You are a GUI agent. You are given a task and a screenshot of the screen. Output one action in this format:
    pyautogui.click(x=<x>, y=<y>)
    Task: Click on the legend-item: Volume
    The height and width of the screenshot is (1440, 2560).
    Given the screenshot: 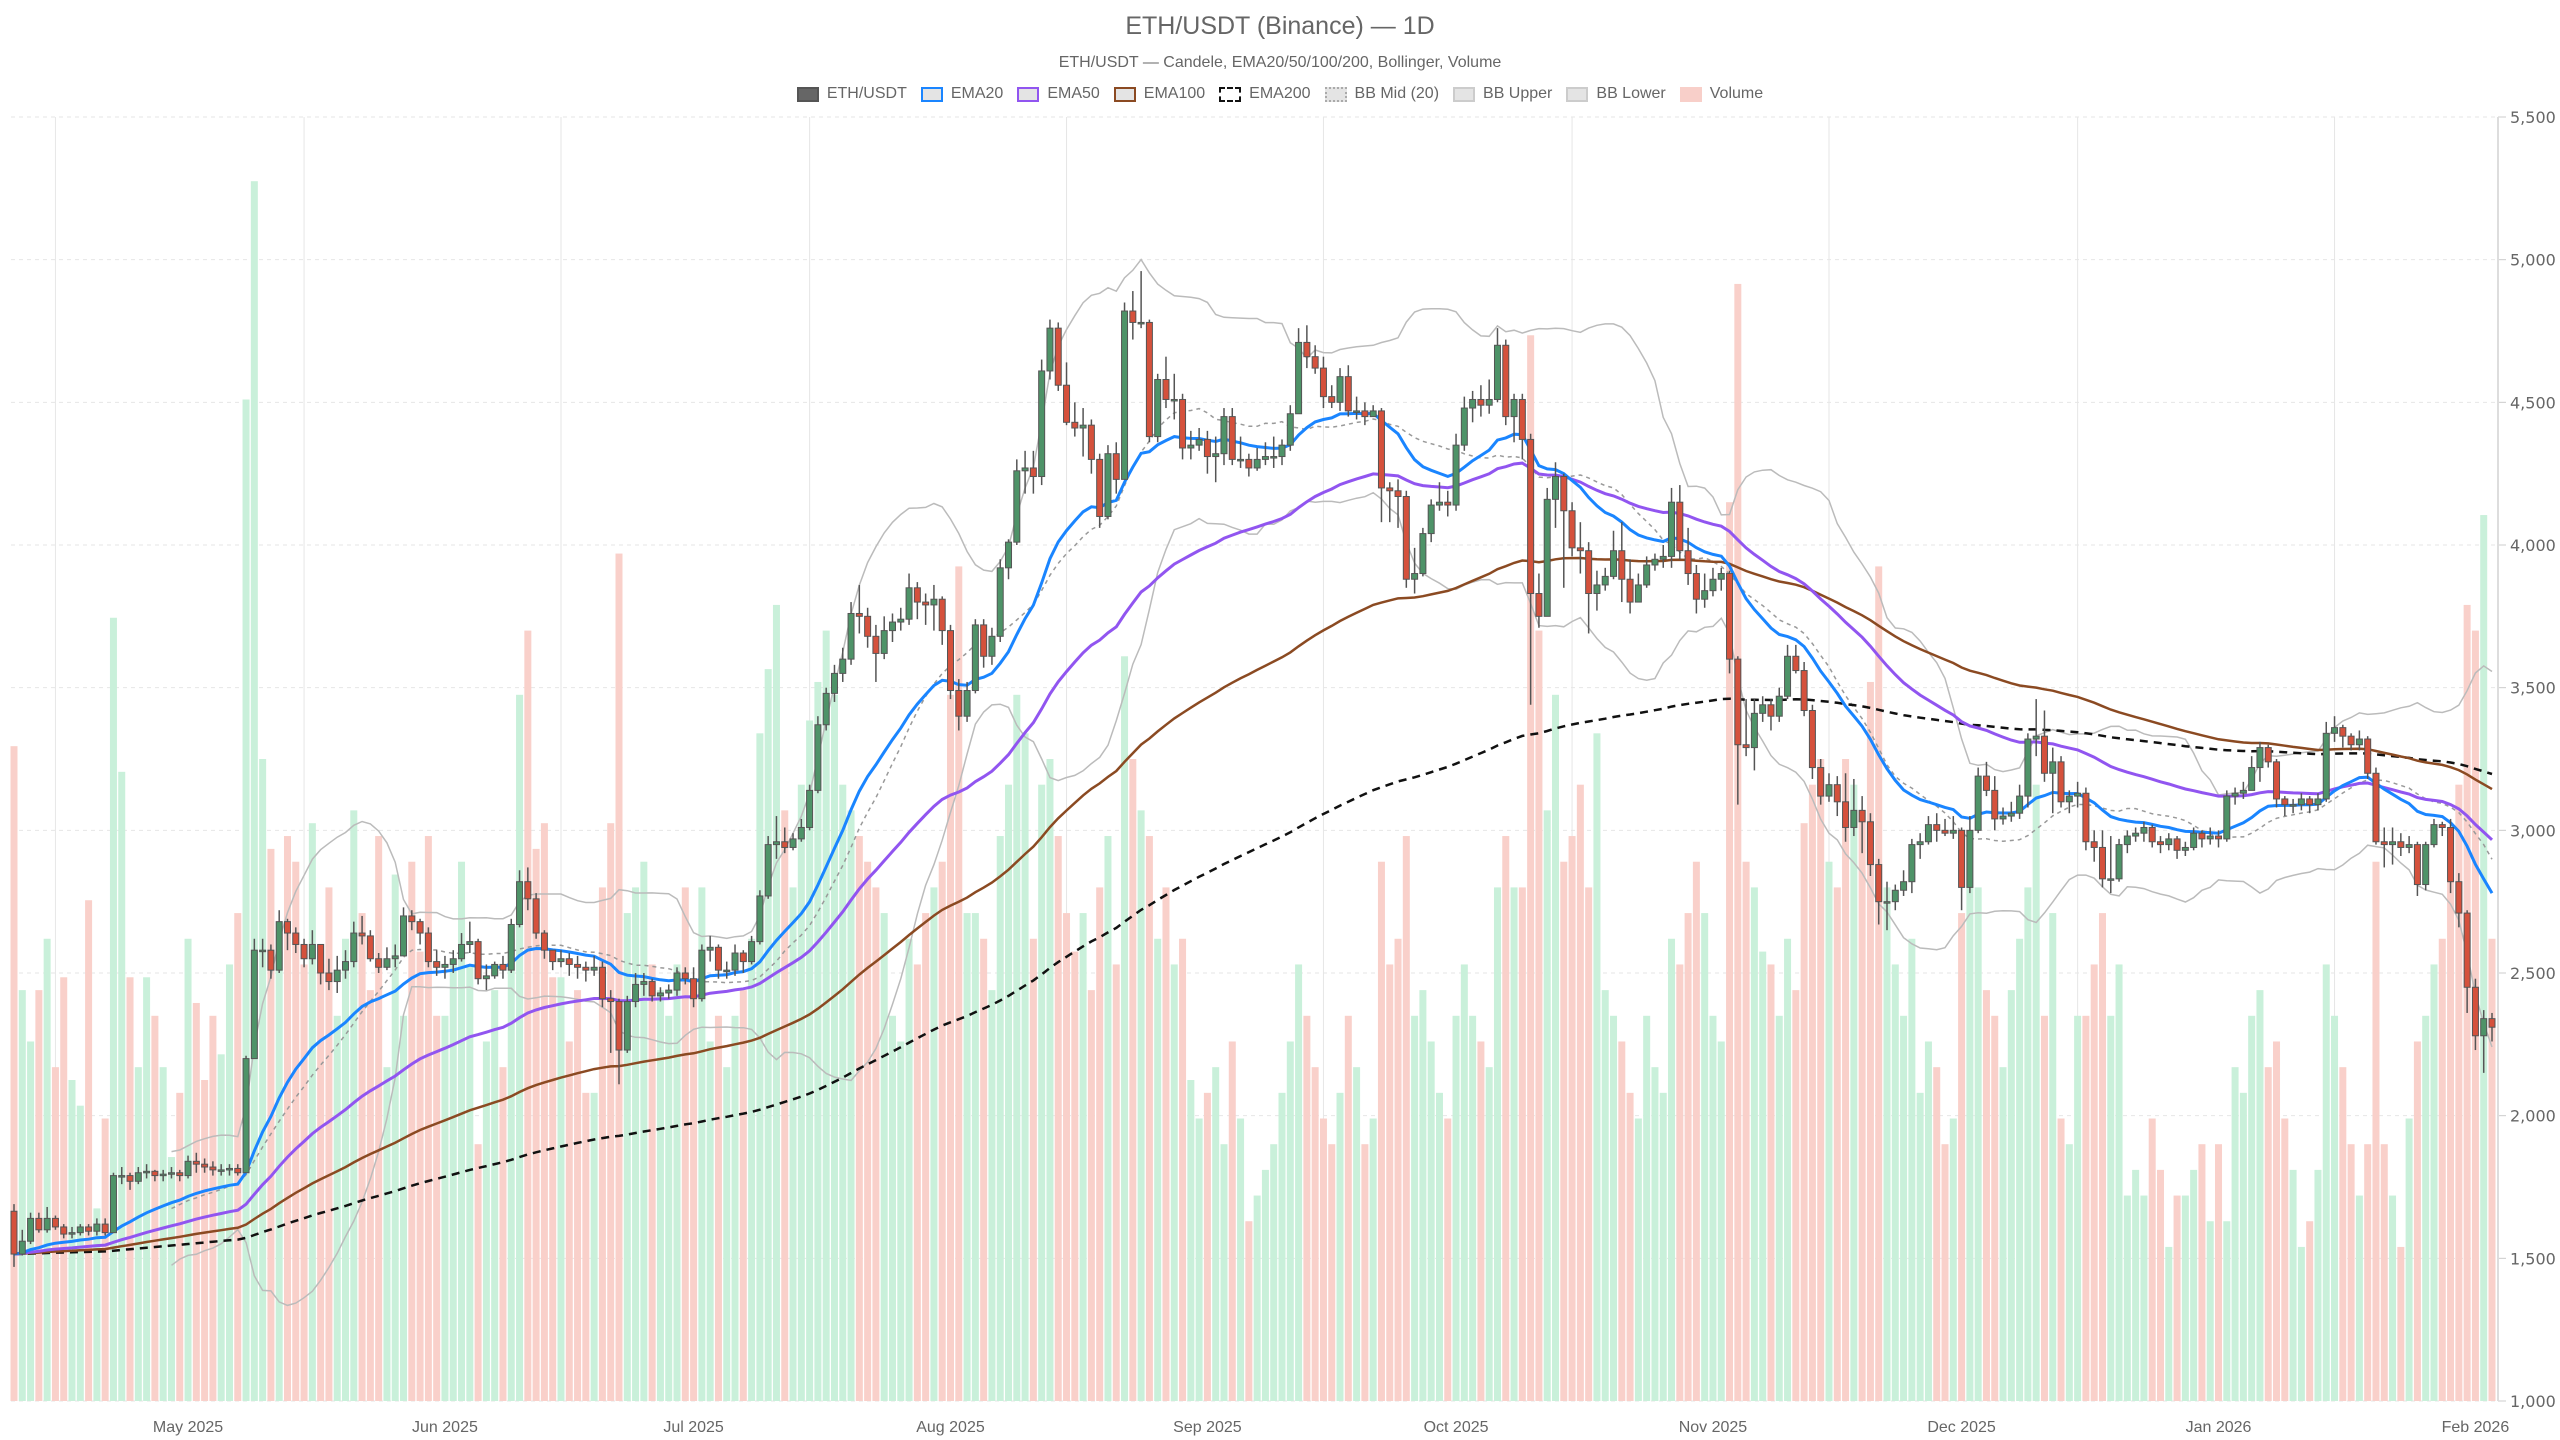 What is the action you would take?
    pyautogui.click(x=1721, y=94)
    